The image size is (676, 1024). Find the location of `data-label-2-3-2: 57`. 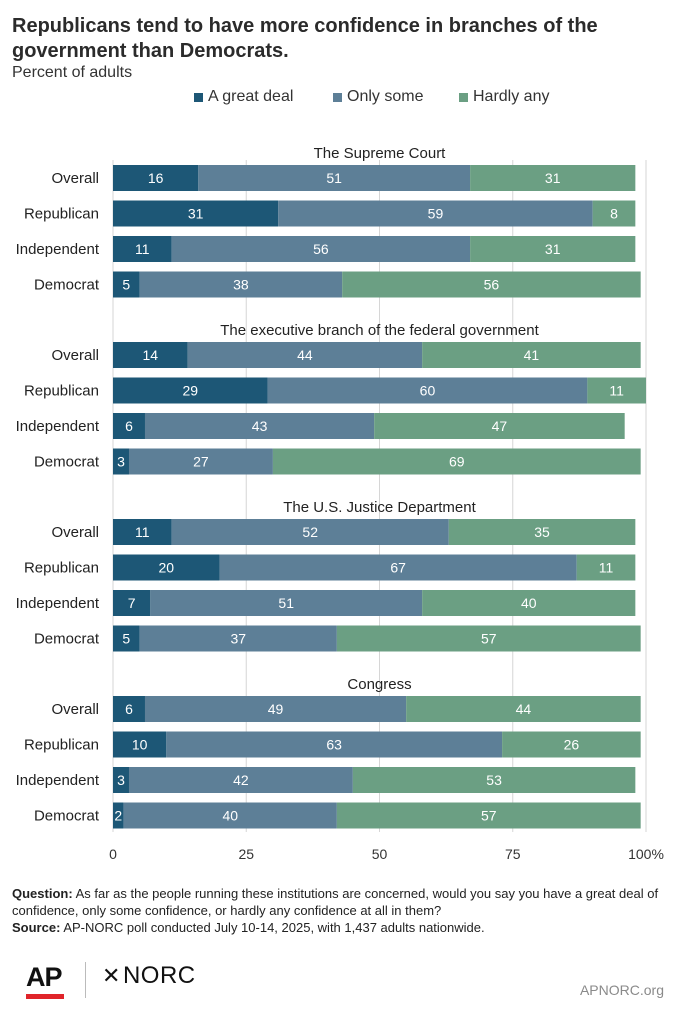

data-label-2-3-2: 57 is located at coordinates (489, 639).